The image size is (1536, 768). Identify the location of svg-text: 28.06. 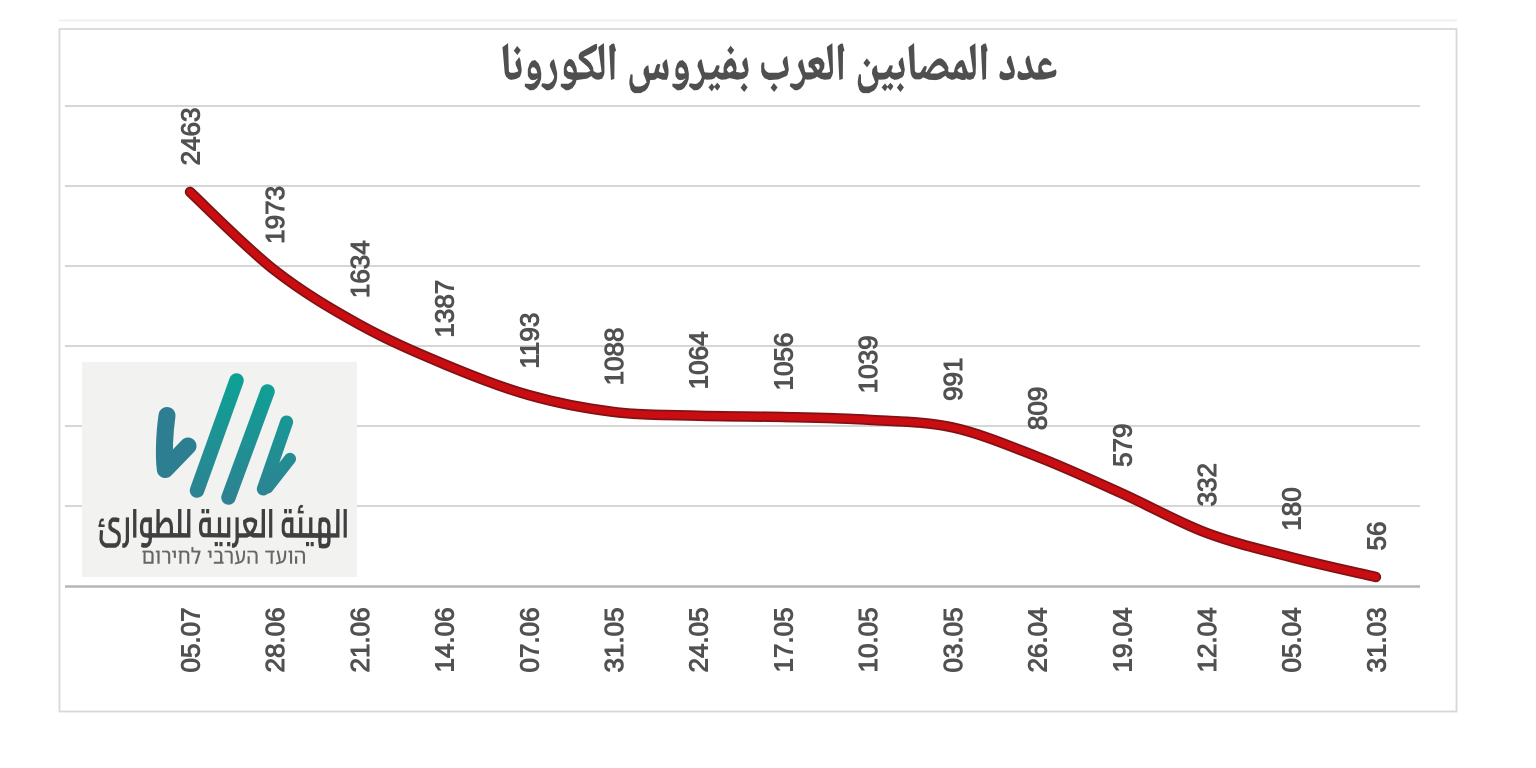
(275, 639).